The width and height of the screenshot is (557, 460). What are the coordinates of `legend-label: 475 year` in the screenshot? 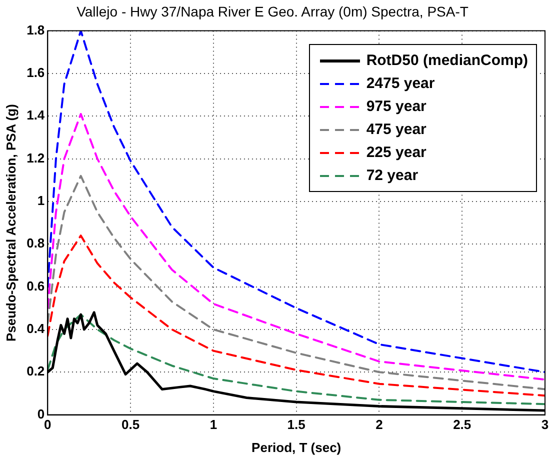 It's located at (396, 130).